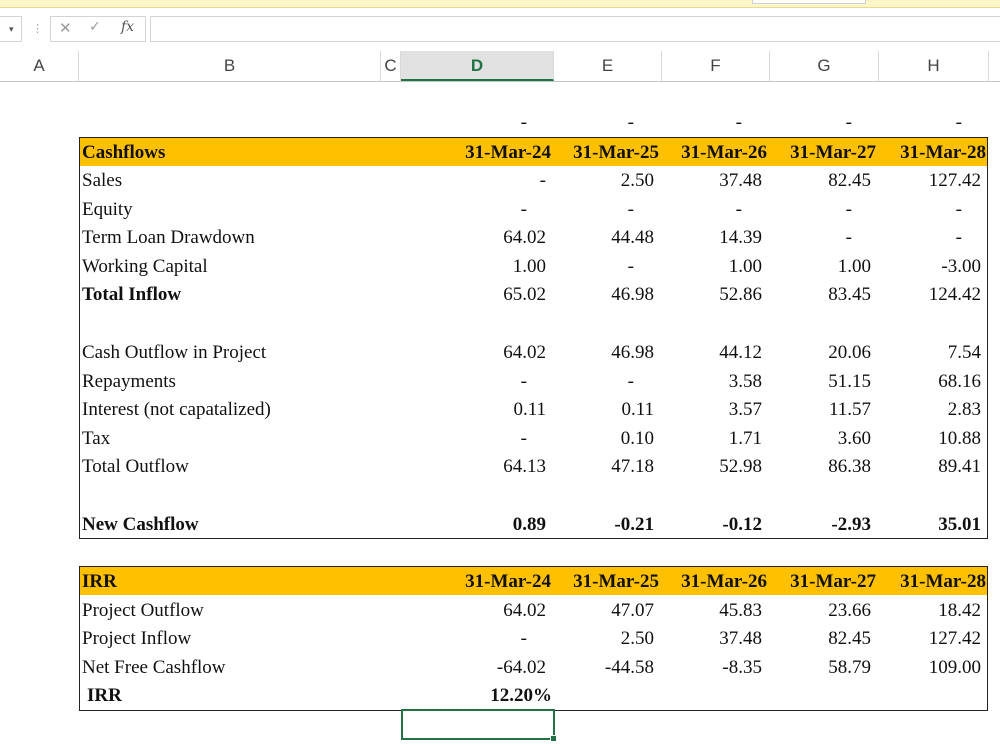 The height and width of the screenshot is (750, 1000). I want to click on row-label-total-inflow: Total Inflow, so click(132, 294).